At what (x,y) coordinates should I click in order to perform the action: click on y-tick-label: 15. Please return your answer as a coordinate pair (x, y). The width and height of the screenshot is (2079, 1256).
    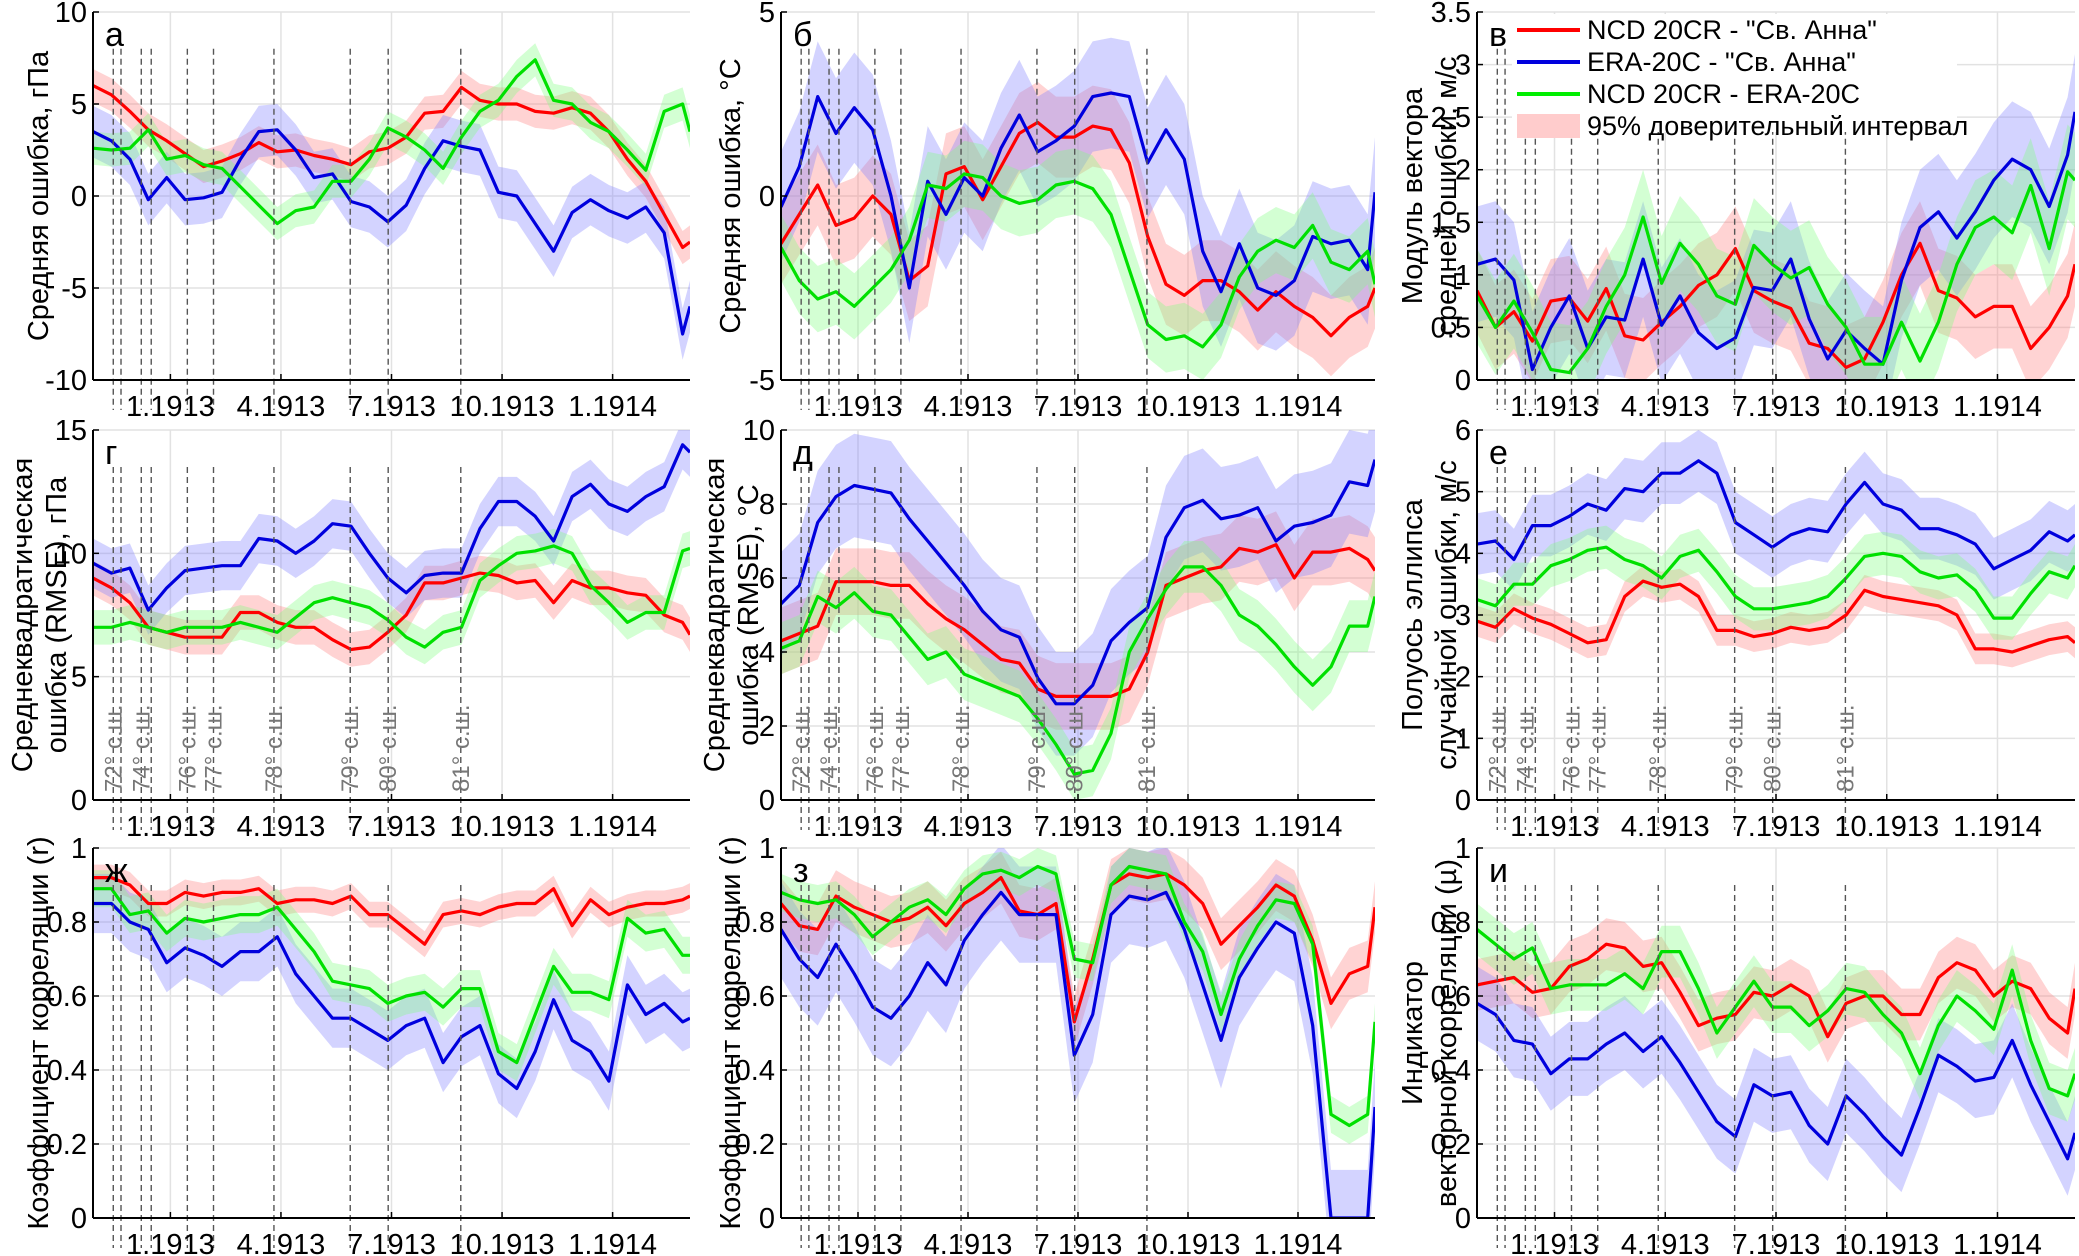
    Looking at the image, I should click on (71, 431).